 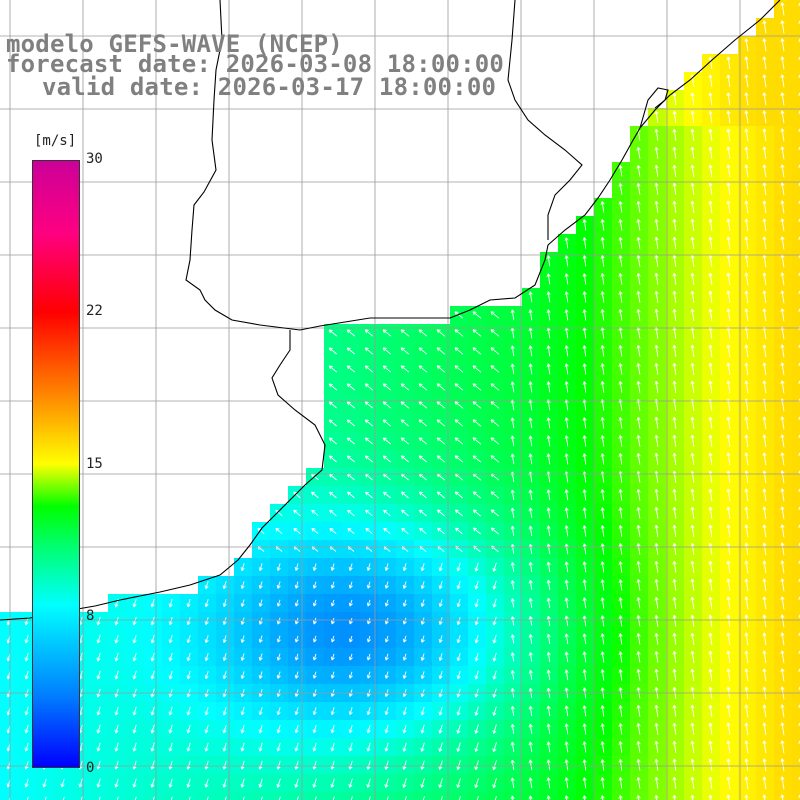 What do you see at coordinates (255, 64) in the screenshot?
I see `forecast-date-label: forecast date: 2026-03-08 18:00:00` at bounding box center [255, 64].